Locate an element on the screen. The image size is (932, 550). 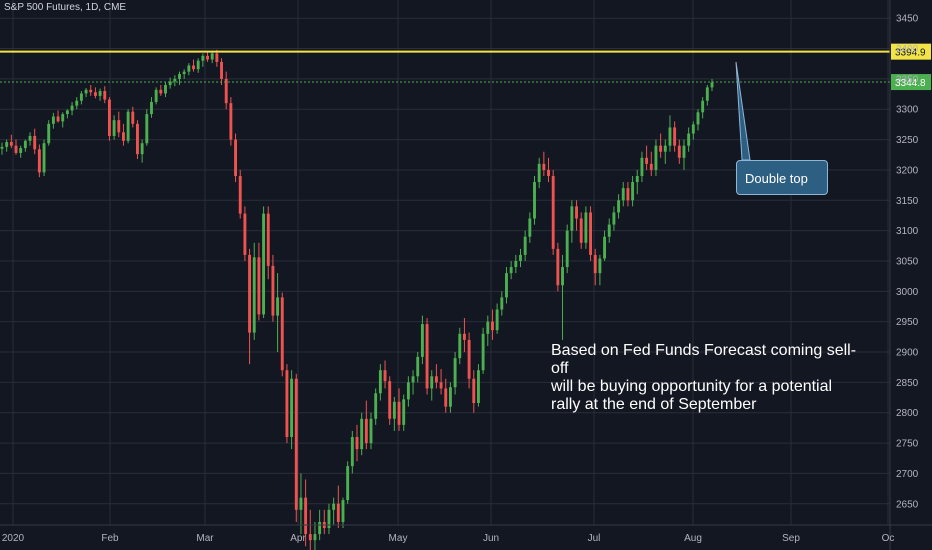
y-tick-label: 3000 is located at coordinates (907, 292).